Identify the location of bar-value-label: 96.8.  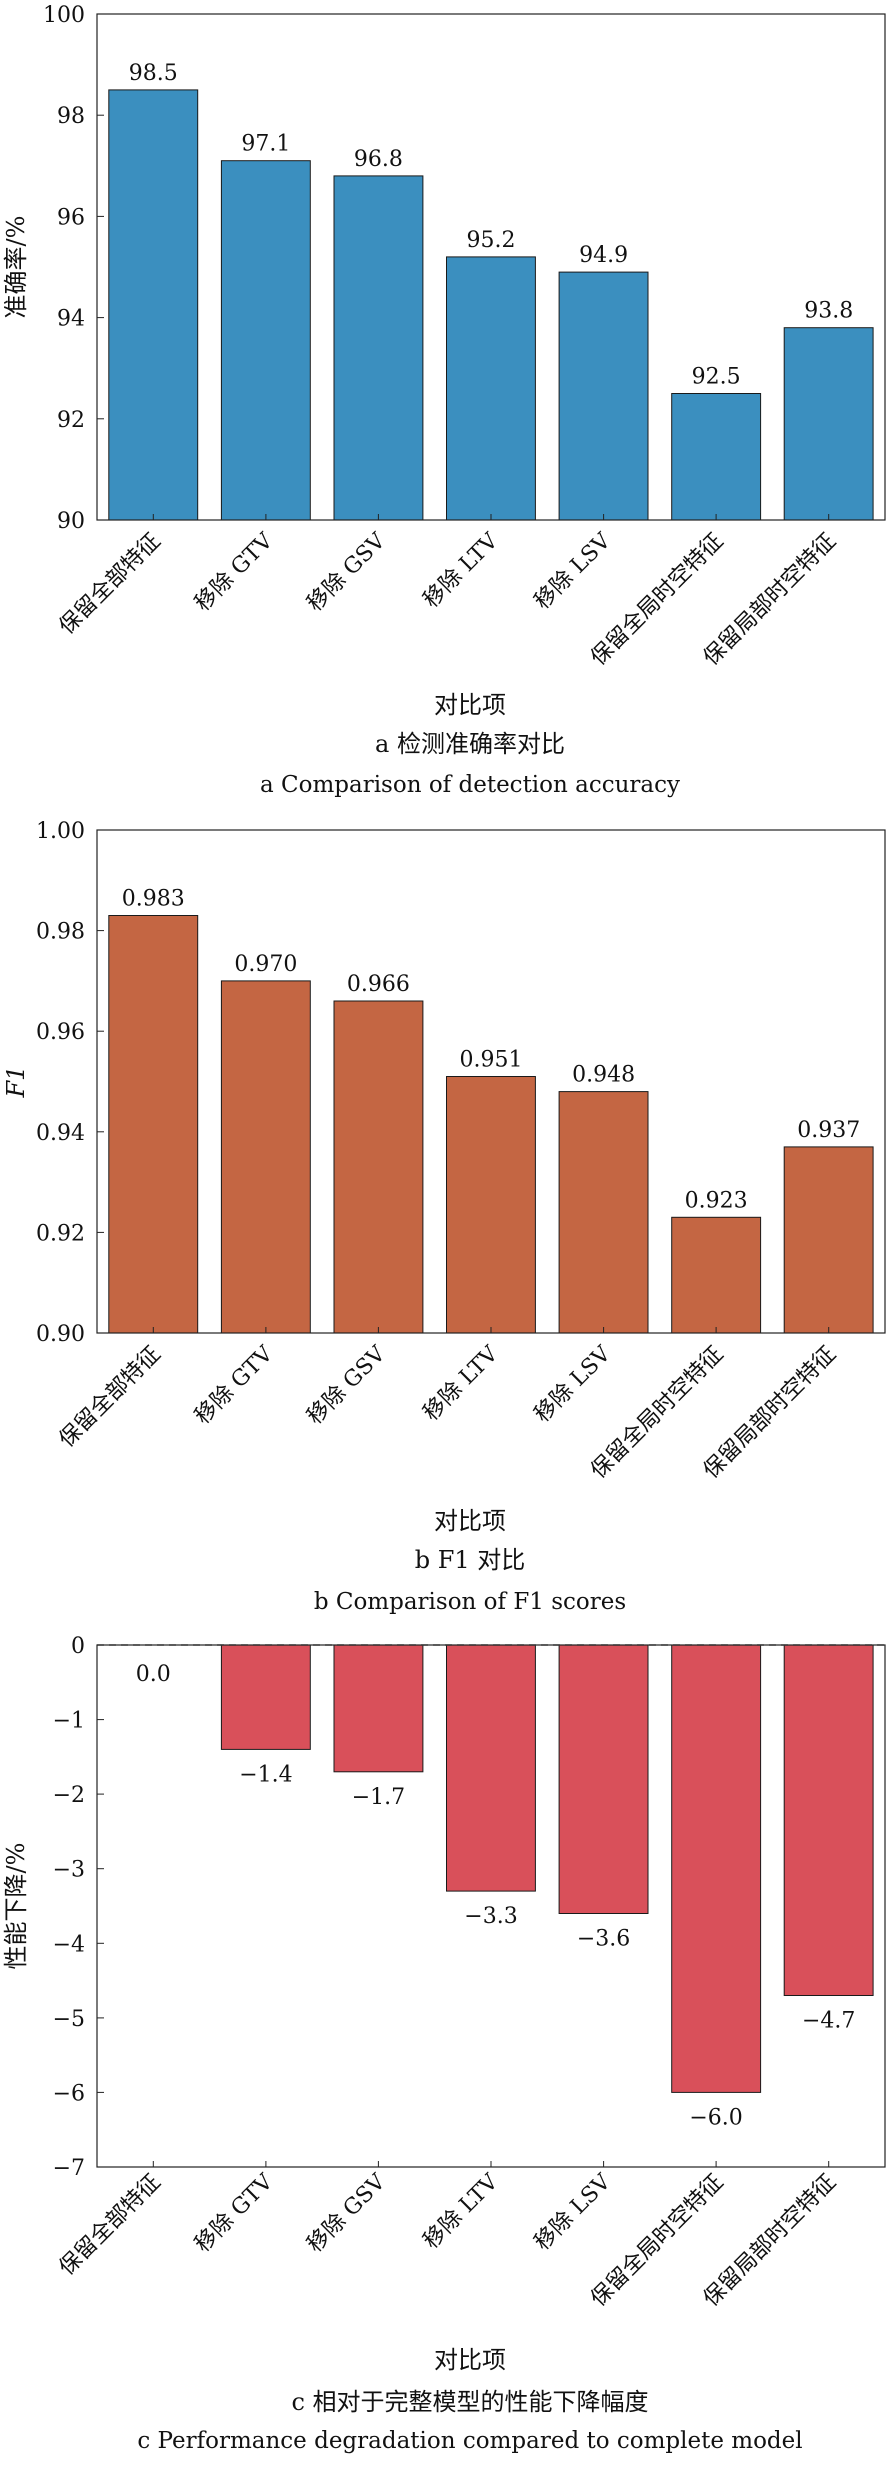
(378, 159).